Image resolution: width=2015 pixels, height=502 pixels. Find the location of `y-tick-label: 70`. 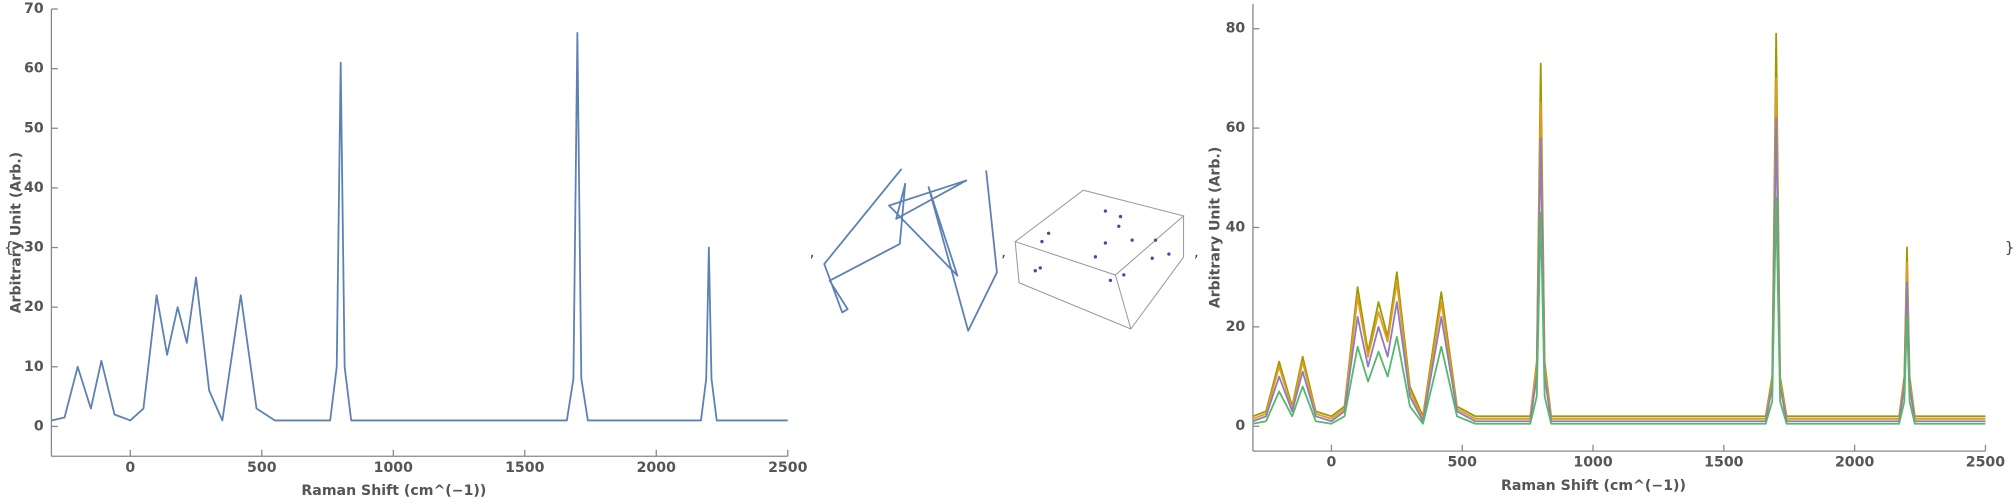

y-tick-label: 70 is located at coordinates (34, 9).